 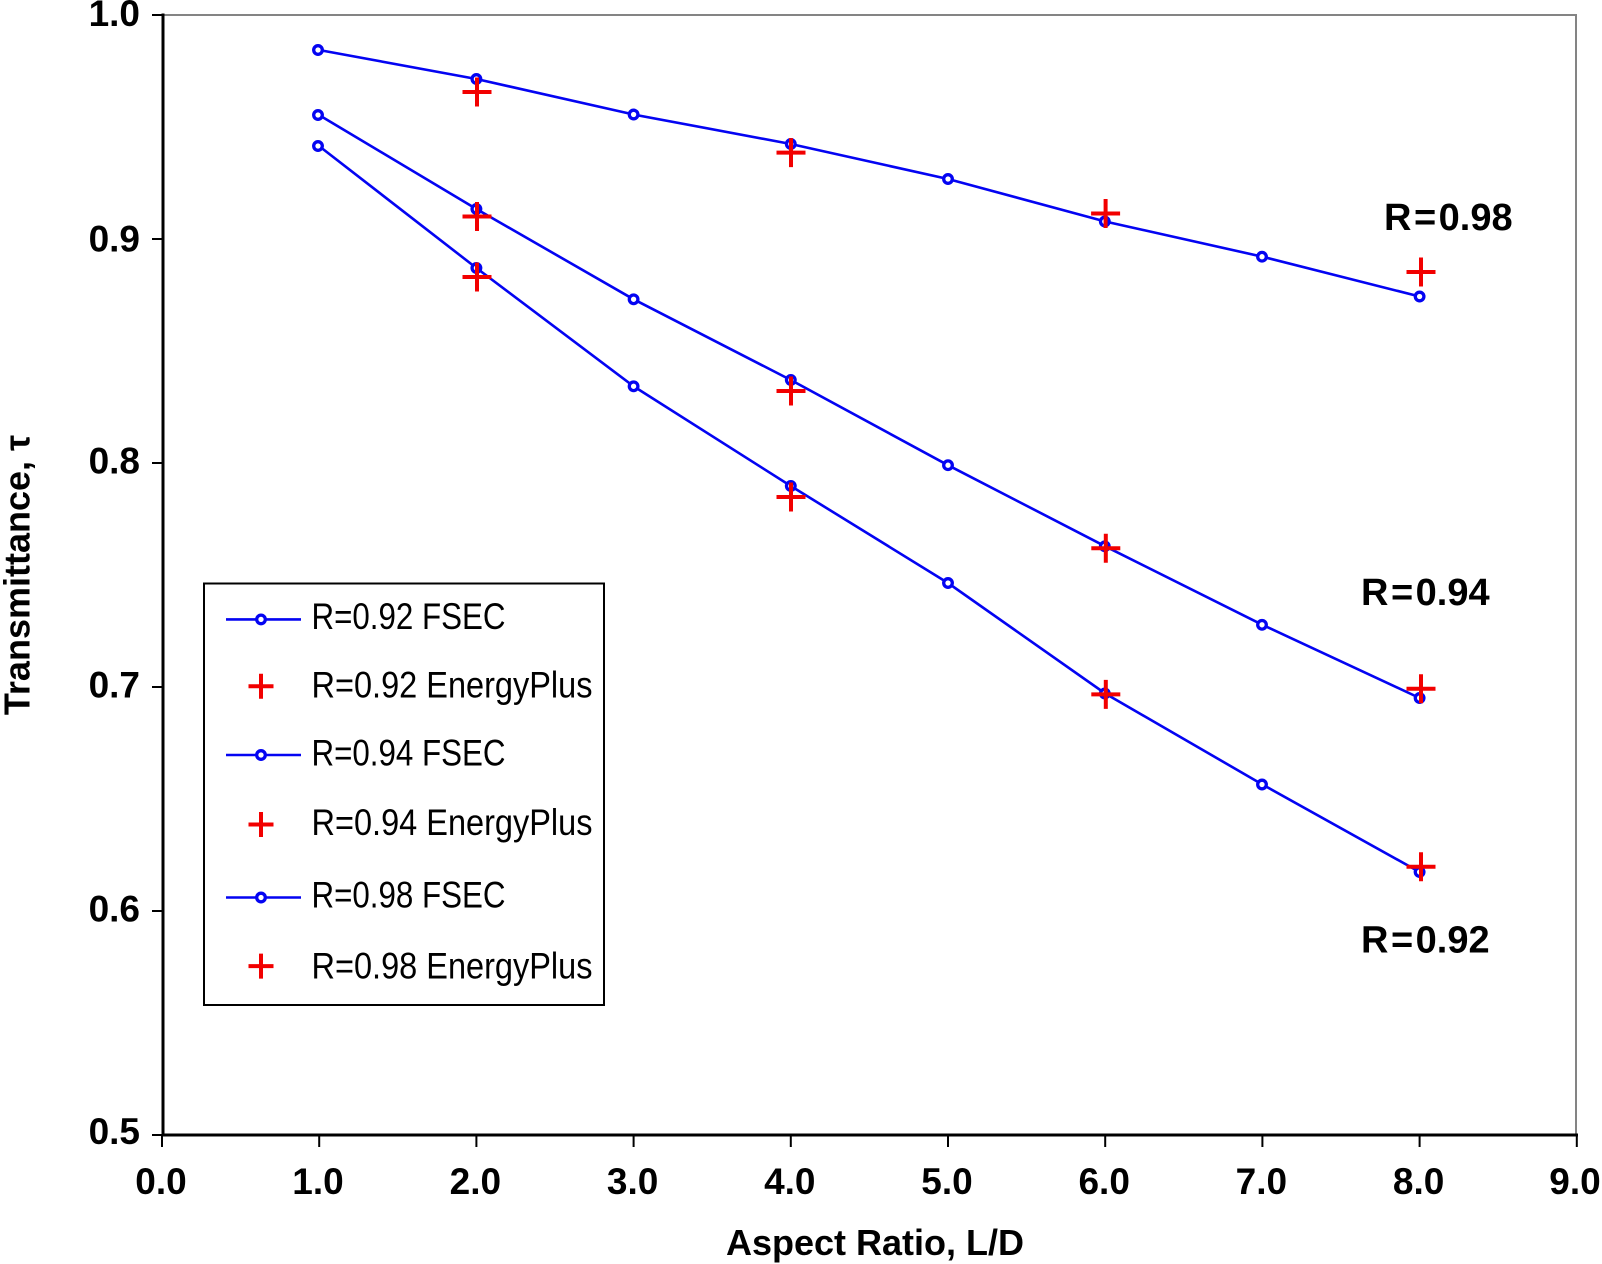 What do you see at coordinates (114, 239) in the screenshot?
I see `svg-text: 0.9` at bounding box center [114, 239].